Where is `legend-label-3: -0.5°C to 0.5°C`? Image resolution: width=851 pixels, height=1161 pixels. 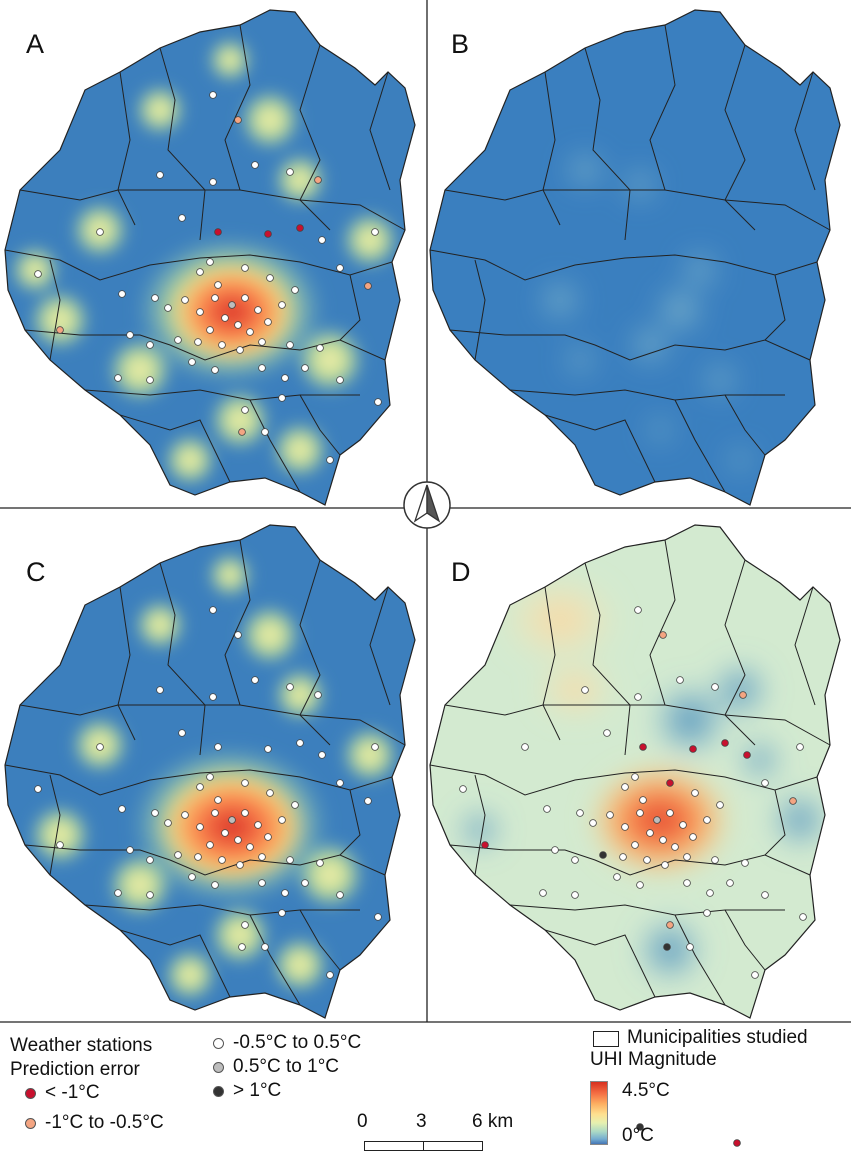
legend-label-3: -0.5°C to 0.5°C is located at coordinates (297, 1042).